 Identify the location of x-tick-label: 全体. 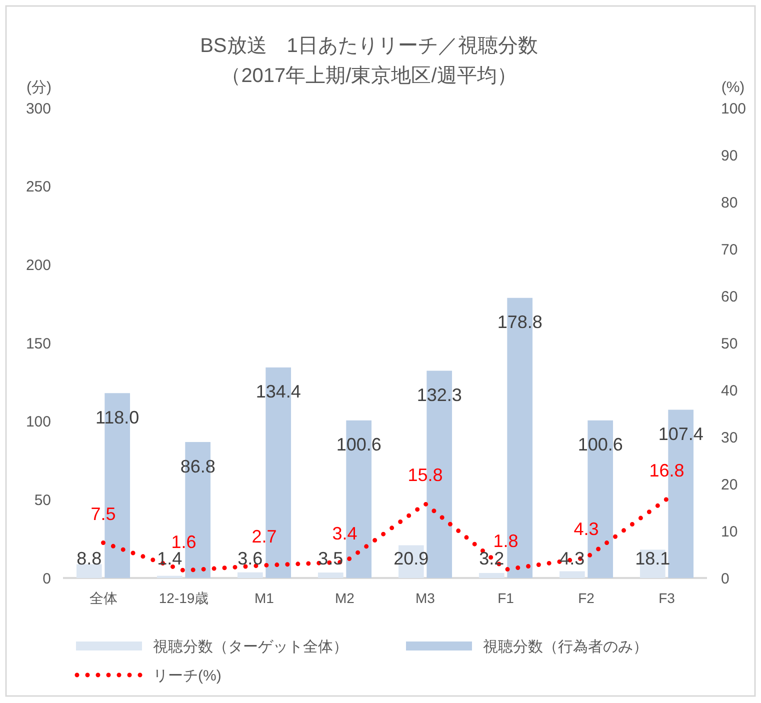
(103, 598).